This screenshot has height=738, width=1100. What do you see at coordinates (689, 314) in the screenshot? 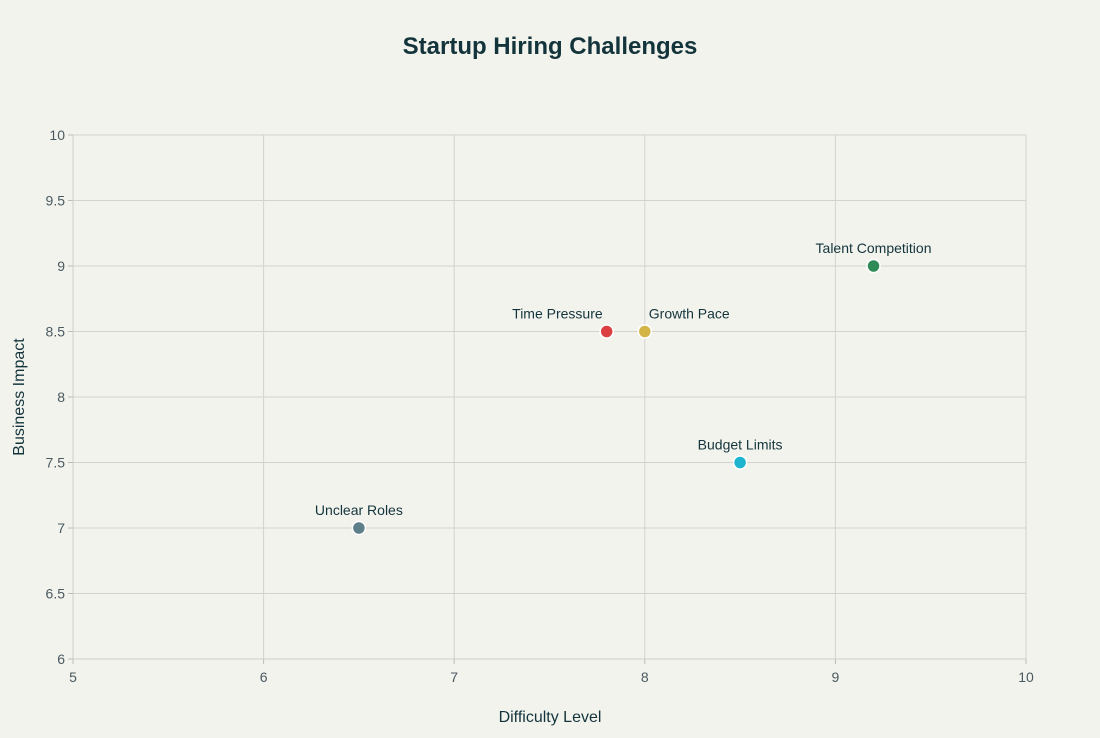
I see `data-label: Growth Pace` at bounding box center [689, 314].